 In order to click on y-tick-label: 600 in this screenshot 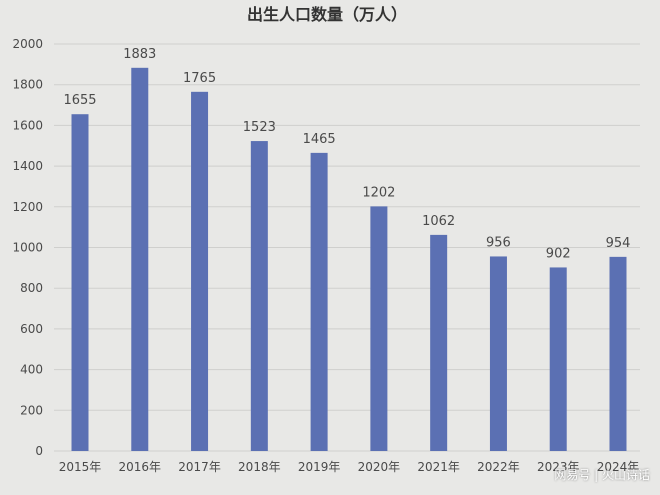, I will do `click(31, 329)`.